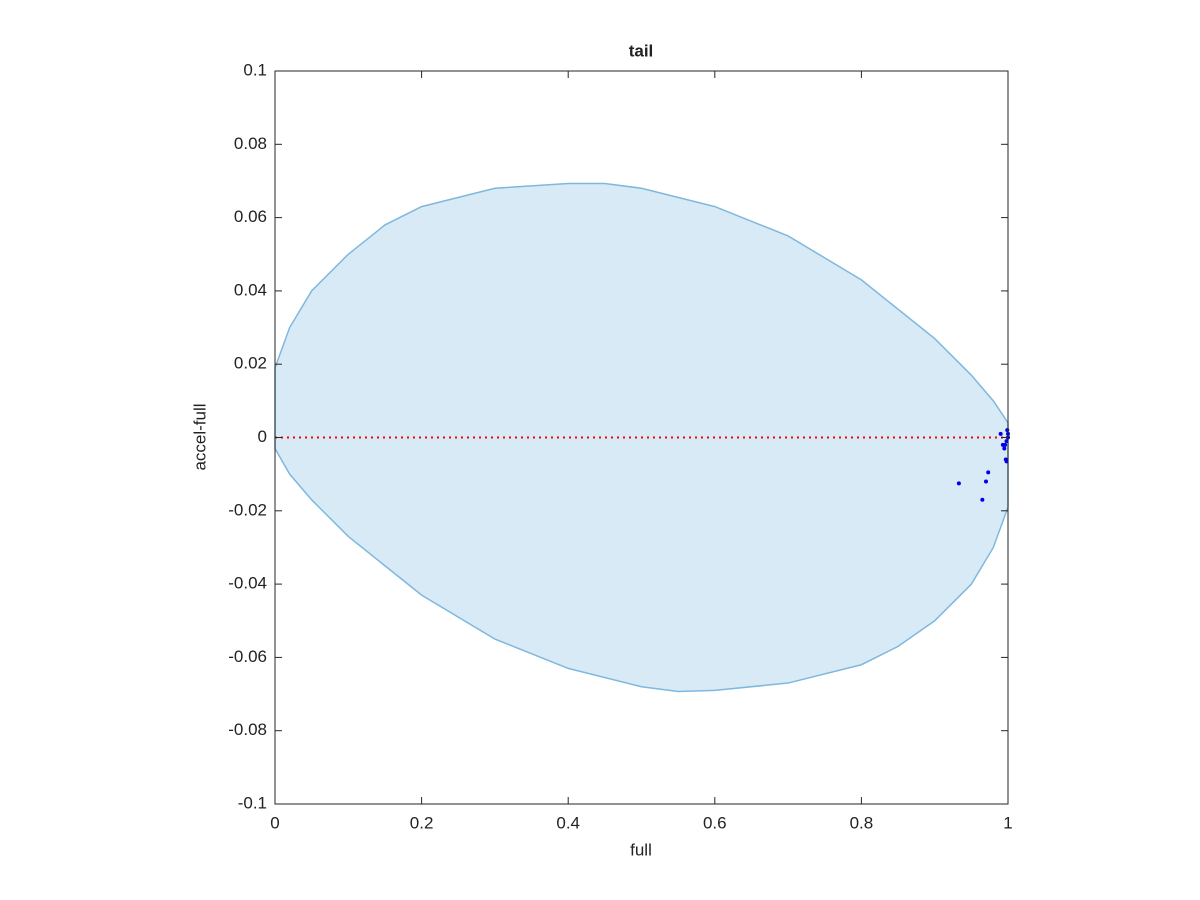  I want to click on y-tick-label: -0.04, so click(247, 583).